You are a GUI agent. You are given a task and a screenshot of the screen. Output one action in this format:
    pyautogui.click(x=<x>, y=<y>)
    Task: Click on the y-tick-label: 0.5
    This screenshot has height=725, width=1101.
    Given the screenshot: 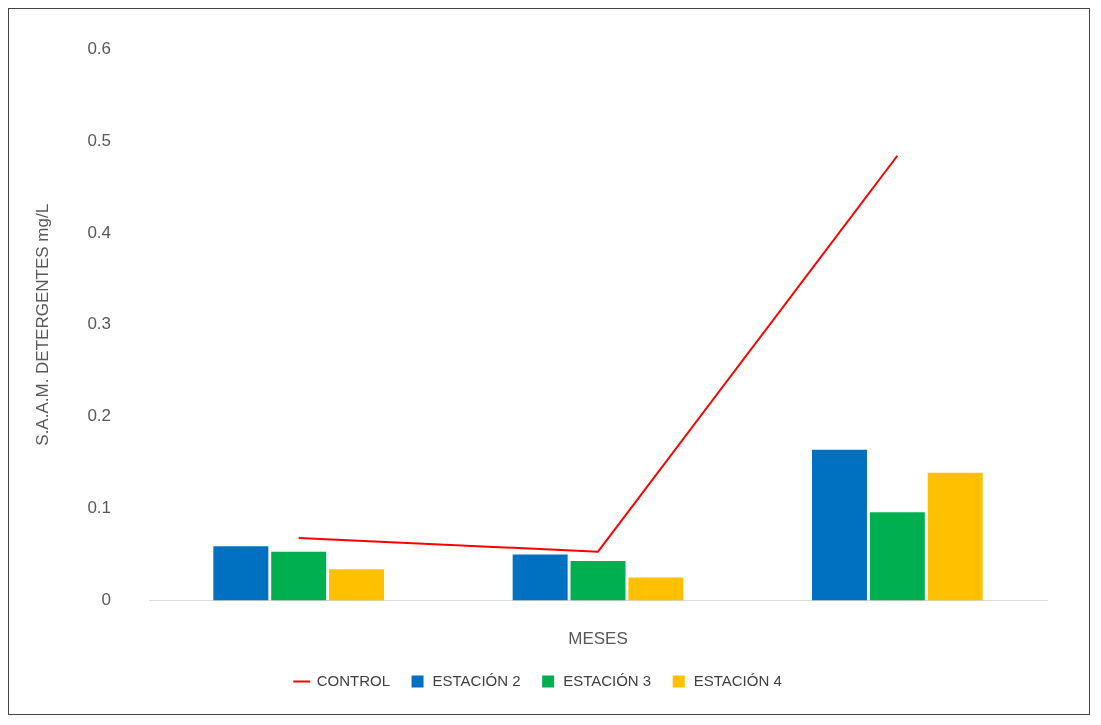 What is the action you would take?
    pyautogui.click(x=99, y=140)
    